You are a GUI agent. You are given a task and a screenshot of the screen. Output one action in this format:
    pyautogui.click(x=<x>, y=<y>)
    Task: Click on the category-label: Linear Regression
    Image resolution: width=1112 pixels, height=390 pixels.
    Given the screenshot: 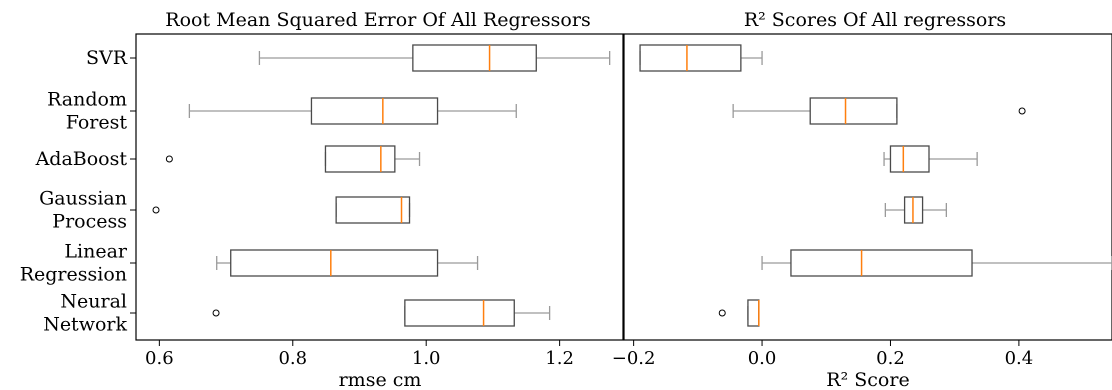 What is the action you would take?
    pyautogui.click(x=74, y=263)
    